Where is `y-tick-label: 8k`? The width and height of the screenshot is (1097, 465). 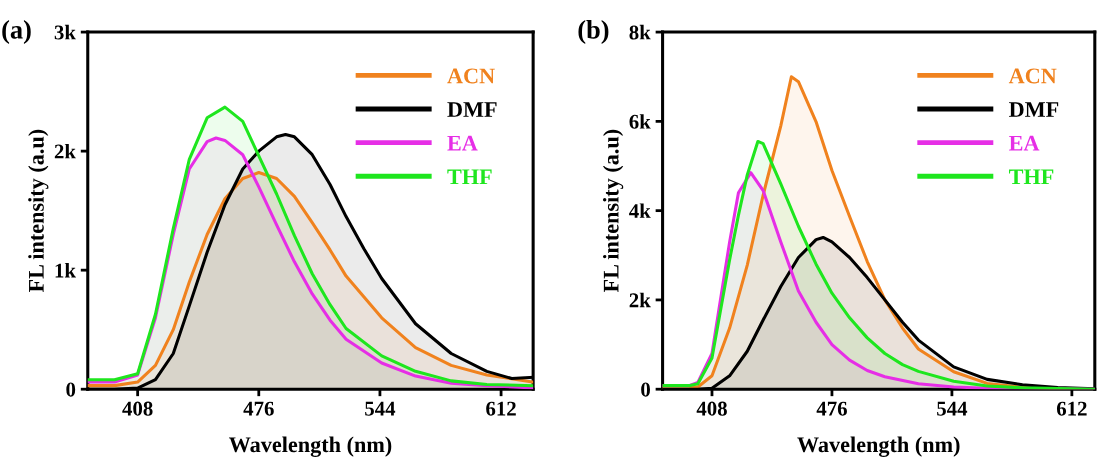 y-tick-label: 8k is located at coordinates (640, 32).